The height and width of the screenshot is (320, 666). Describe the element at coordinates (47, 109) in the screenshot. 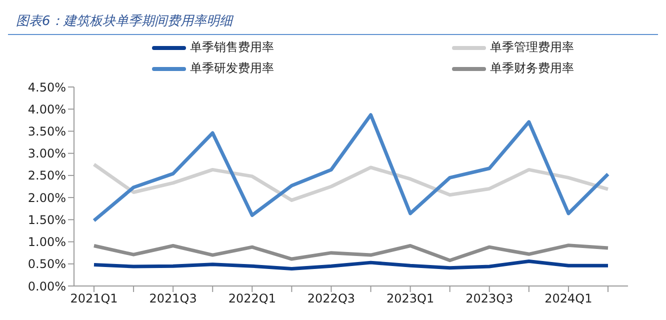

I see `y-tick-label: 4.00%` at that location.